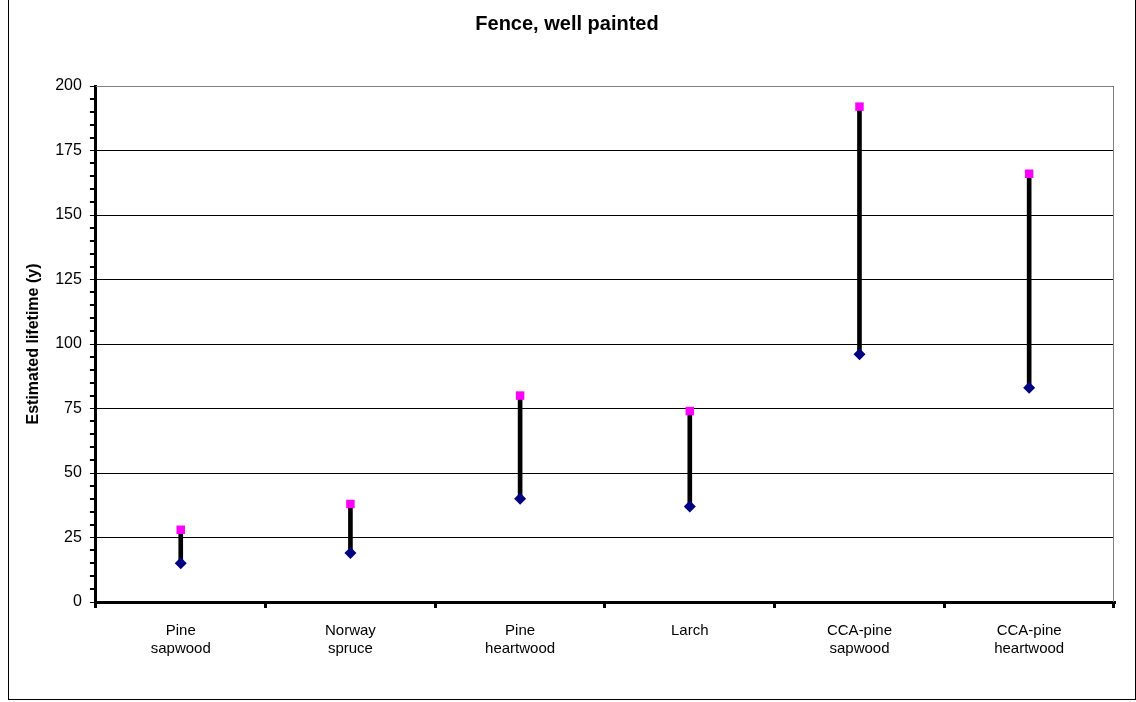  Describe the element at coordinates (68, 85) in the screenshot. I see `y-tick-label: 200` at that location.